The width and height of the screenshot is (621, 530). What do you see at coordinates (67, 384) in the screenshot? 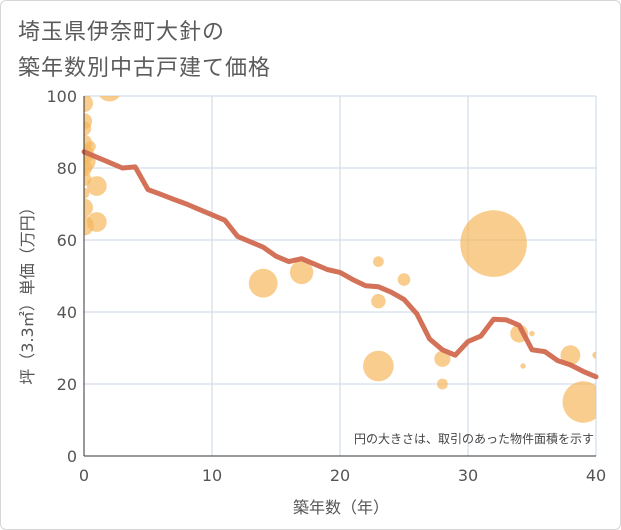
I see `y-tick-label: 20` at bounding box center [67, 384].